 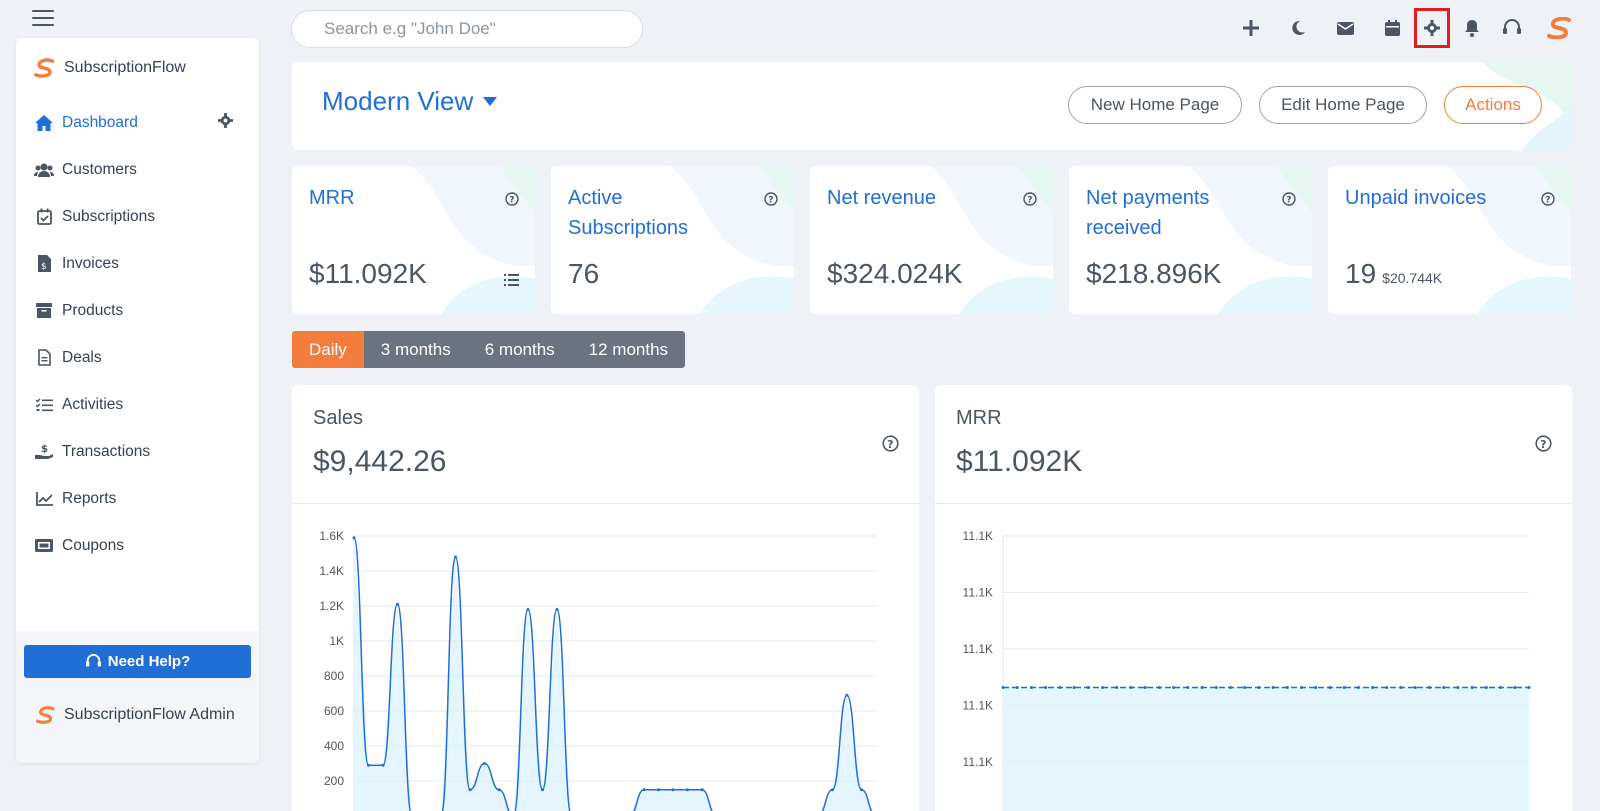 What do you see at coordinates (137, 263) in the screenshot?
I see `sidebar-item-invoices: $ Invoices` at bounding box center [137, 263].